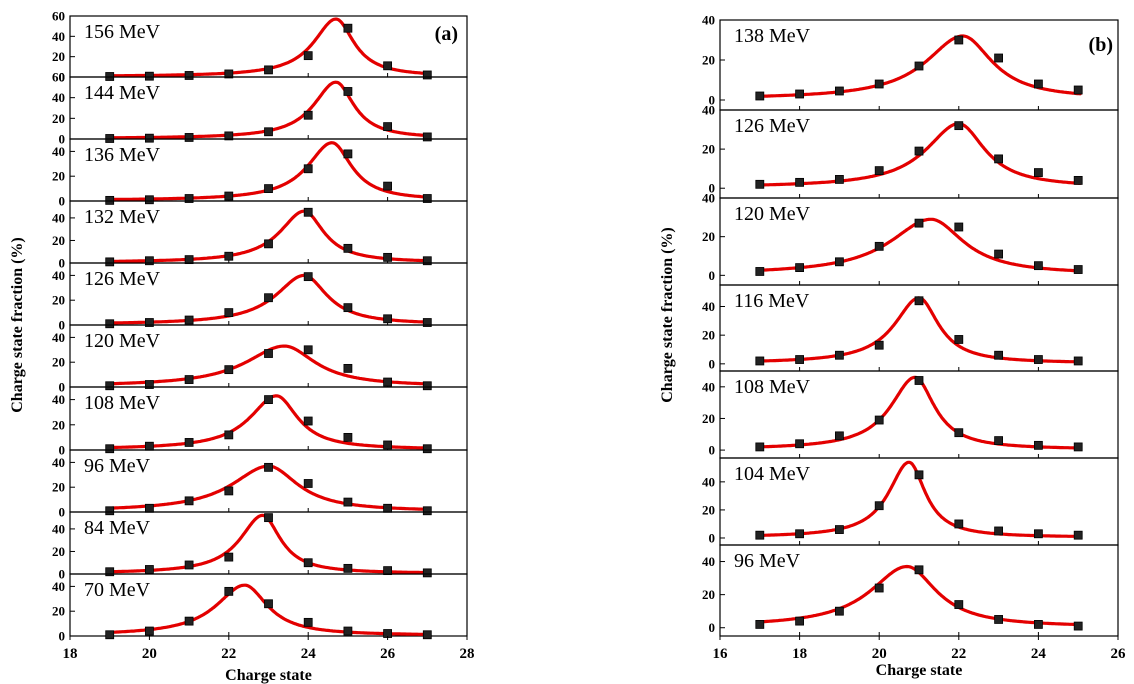 This screenshot has height=684, width=1134. What do you see at coordinates (260, 546) in the screenshot?
I see `subplot-84-mev: 0 20 40 84 MeV` at bounding box center [260, 546].